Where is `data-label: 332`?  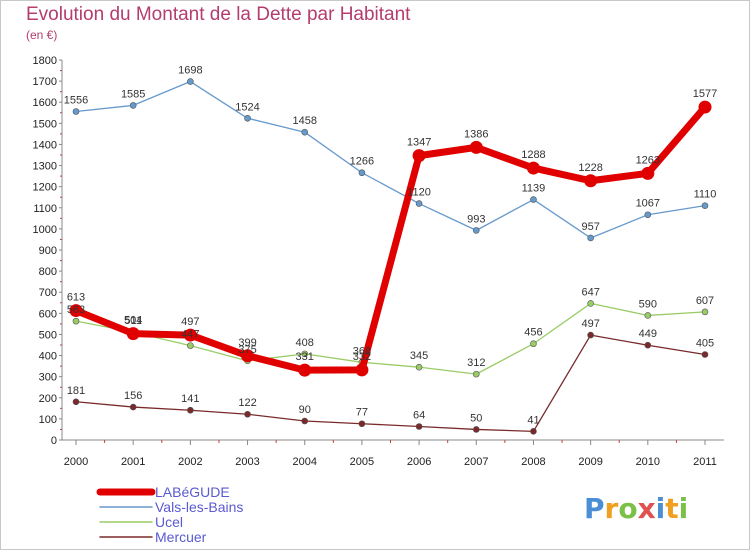
data-label: 332 is located at coordinates (362, 357).